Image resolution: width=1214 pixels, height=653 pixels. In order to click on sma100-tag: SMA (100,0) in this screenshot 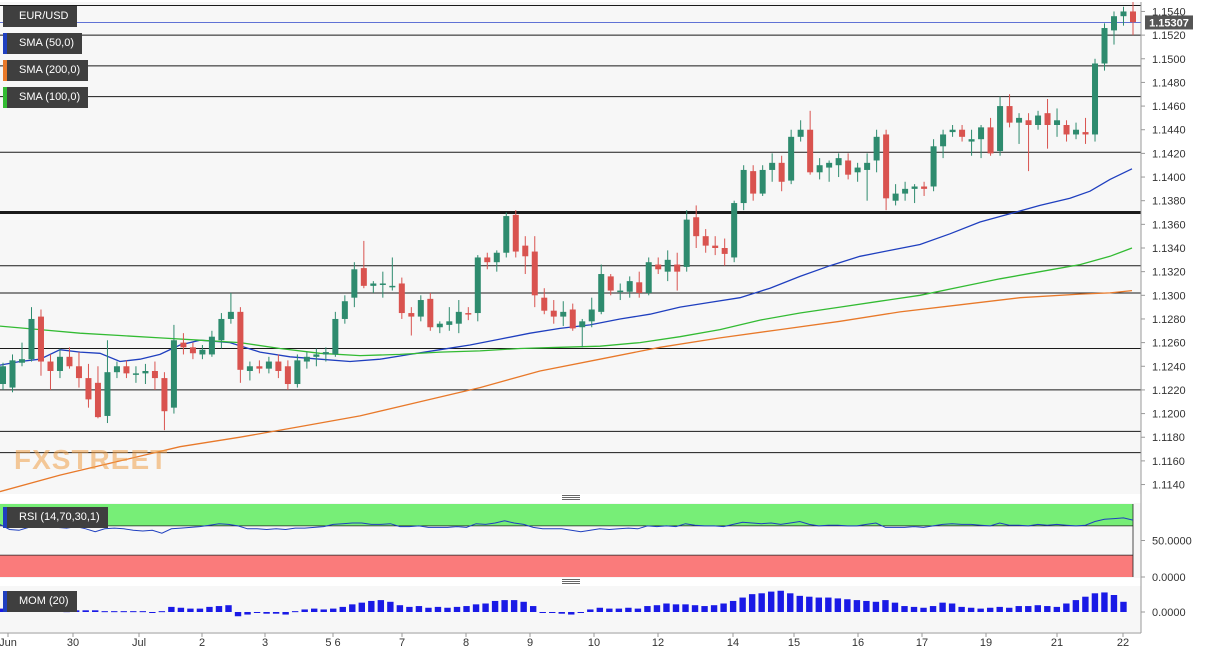, I will do `click(46, 97)`.